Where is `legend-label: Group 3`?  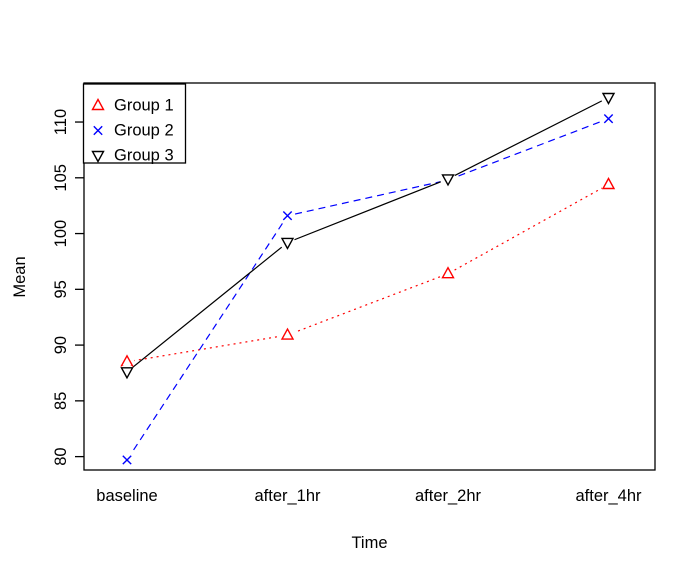 legend-label: Group 3 is located at coordinates (144, 156).